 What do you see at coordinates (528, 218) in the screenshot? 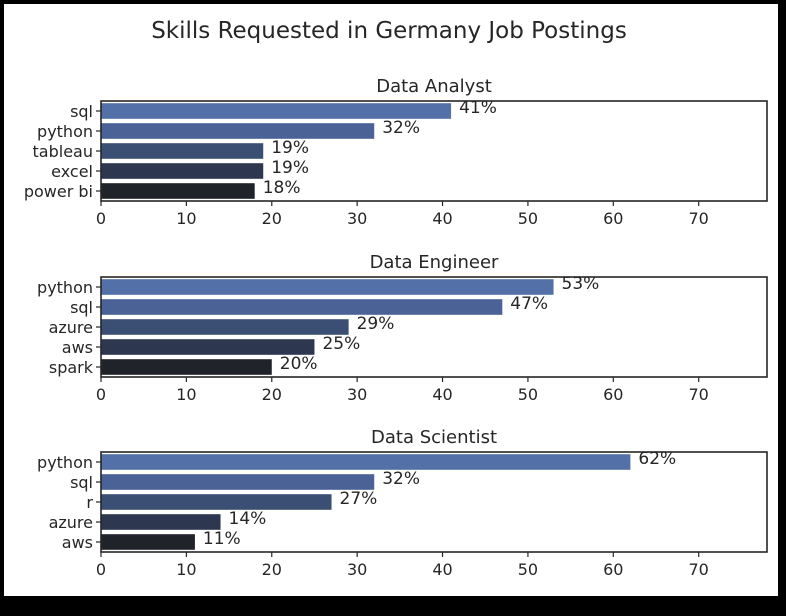
I see `x-tick-label-0-5: 50` at bounding box center [528, 218].